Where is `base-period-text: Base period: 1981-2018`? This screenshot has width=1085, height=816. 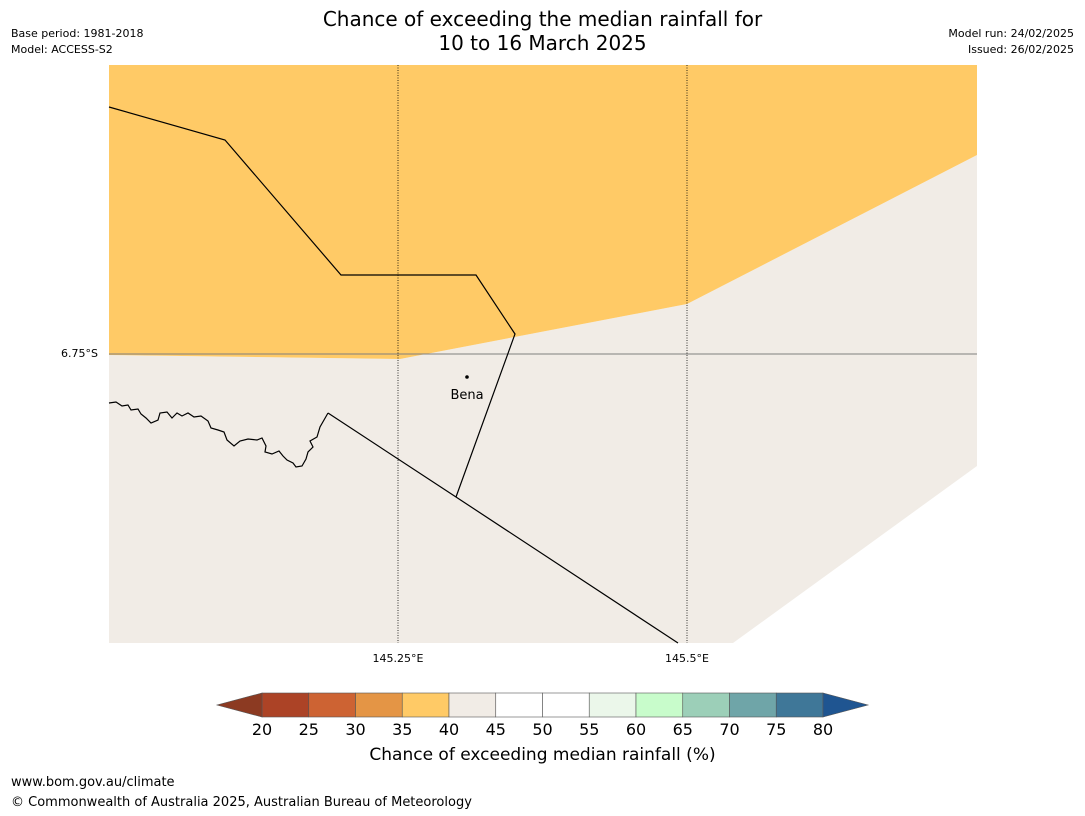
base-period-text: Base period: 1981-2018 is located at coordinates (77, 33).